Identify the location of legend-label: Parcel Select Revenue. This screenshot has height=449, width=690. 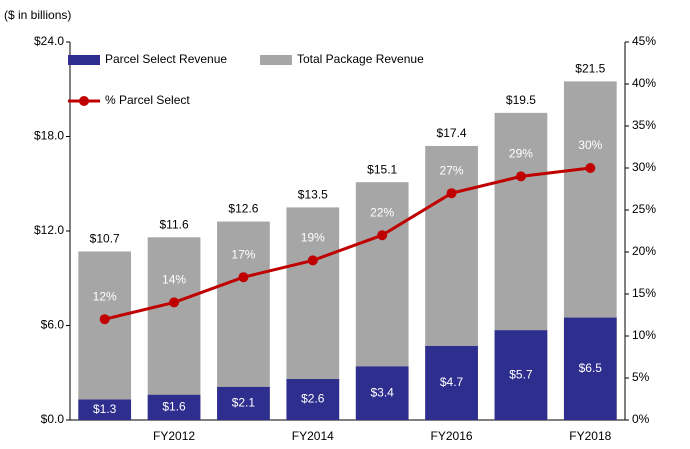
(166, 59).